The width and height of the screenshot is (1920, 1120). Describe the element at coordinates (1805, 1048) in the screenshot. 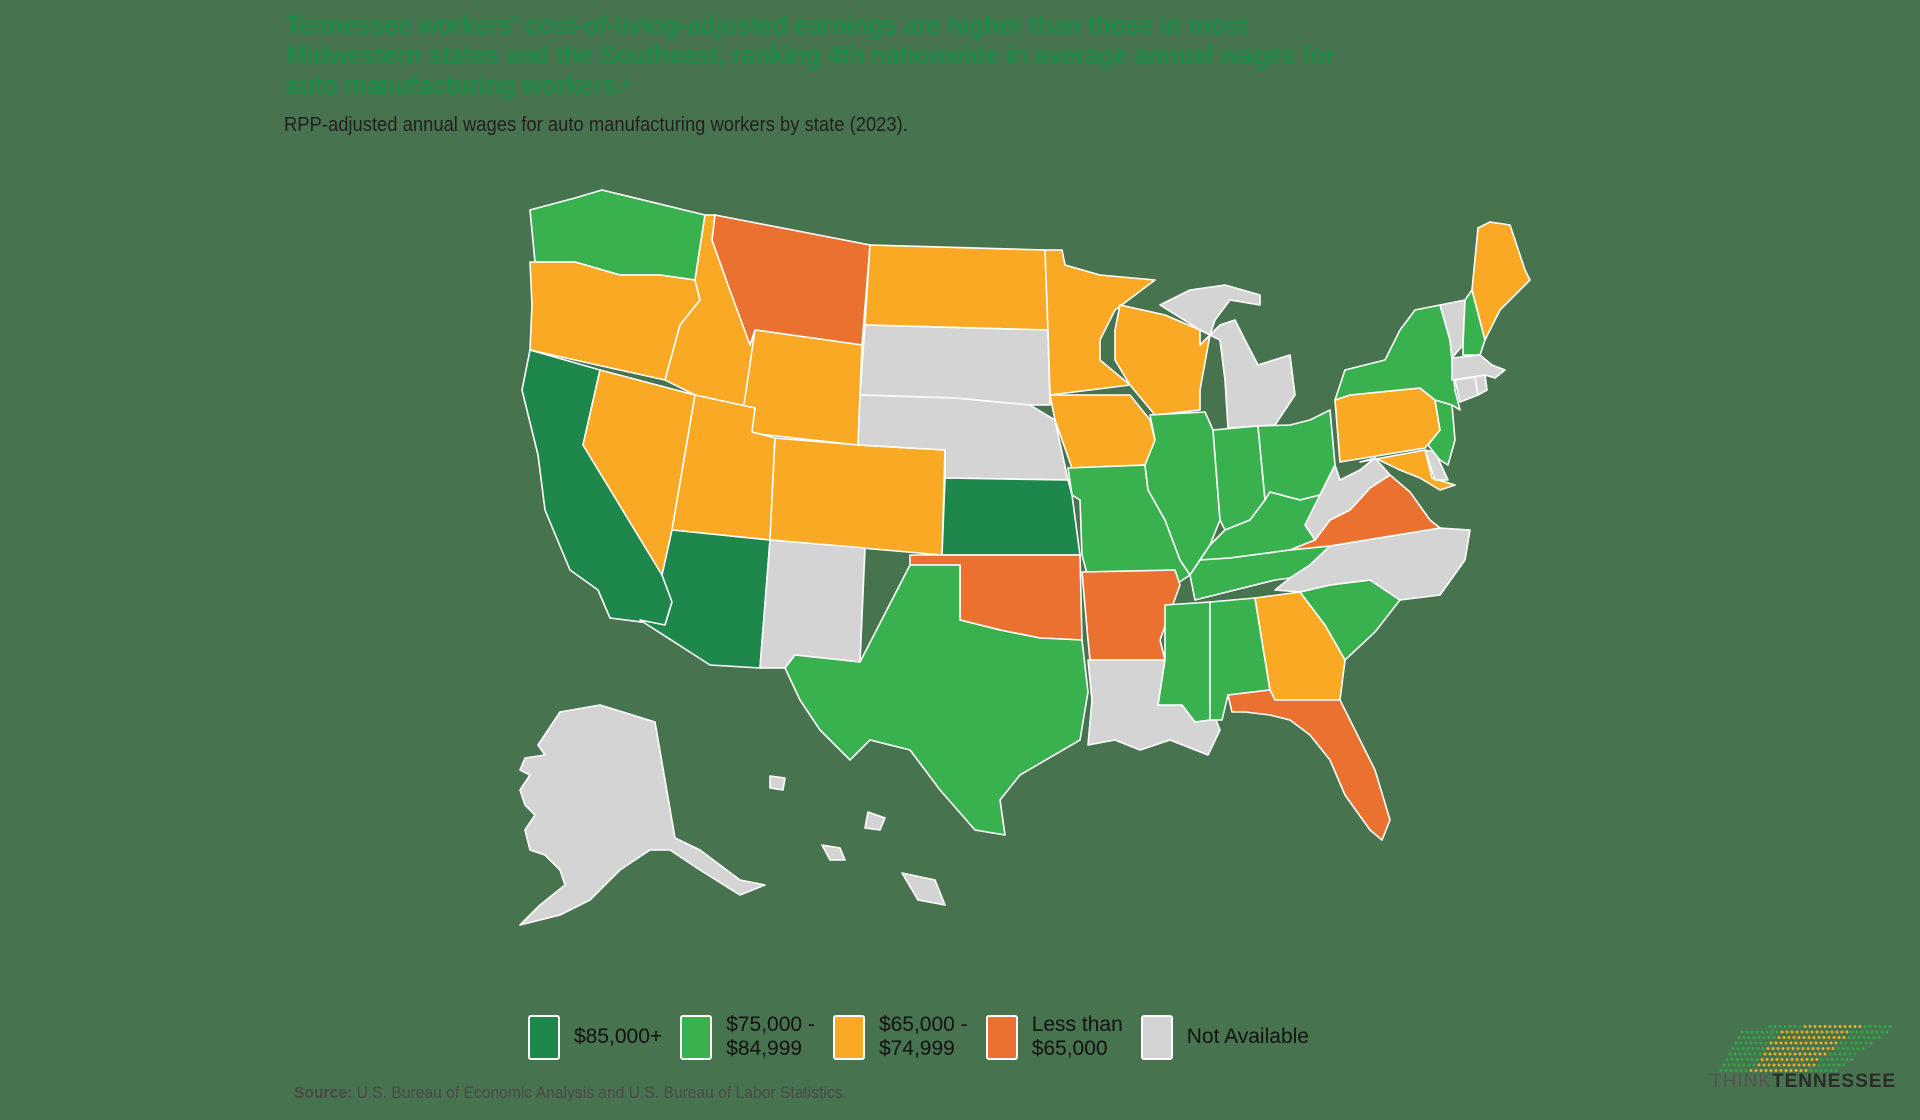

I see `think-tennessee-logo-icon` at that location.